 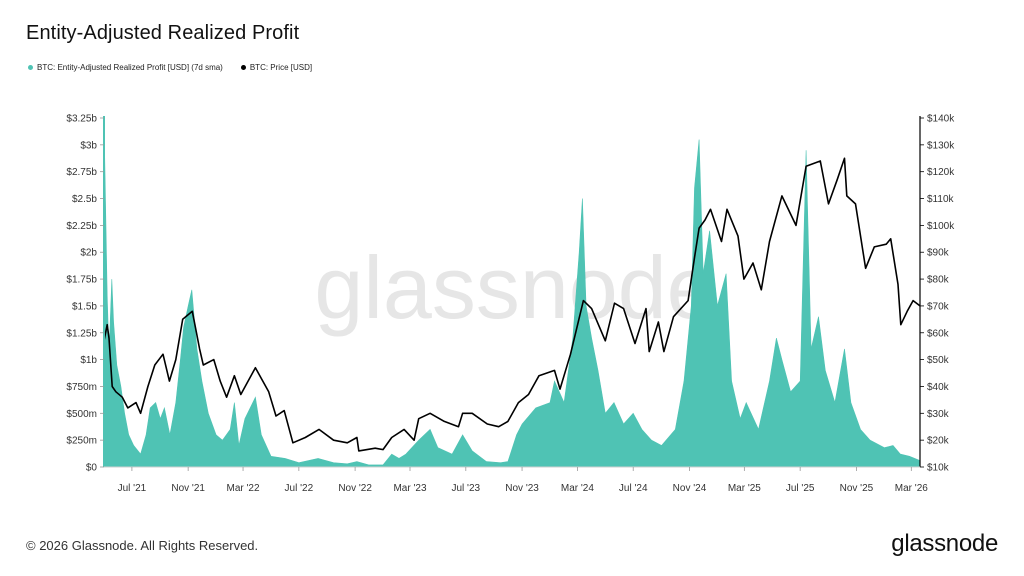 I want to click on x-tick-label: Jul '23, so click(x=466, y=488).